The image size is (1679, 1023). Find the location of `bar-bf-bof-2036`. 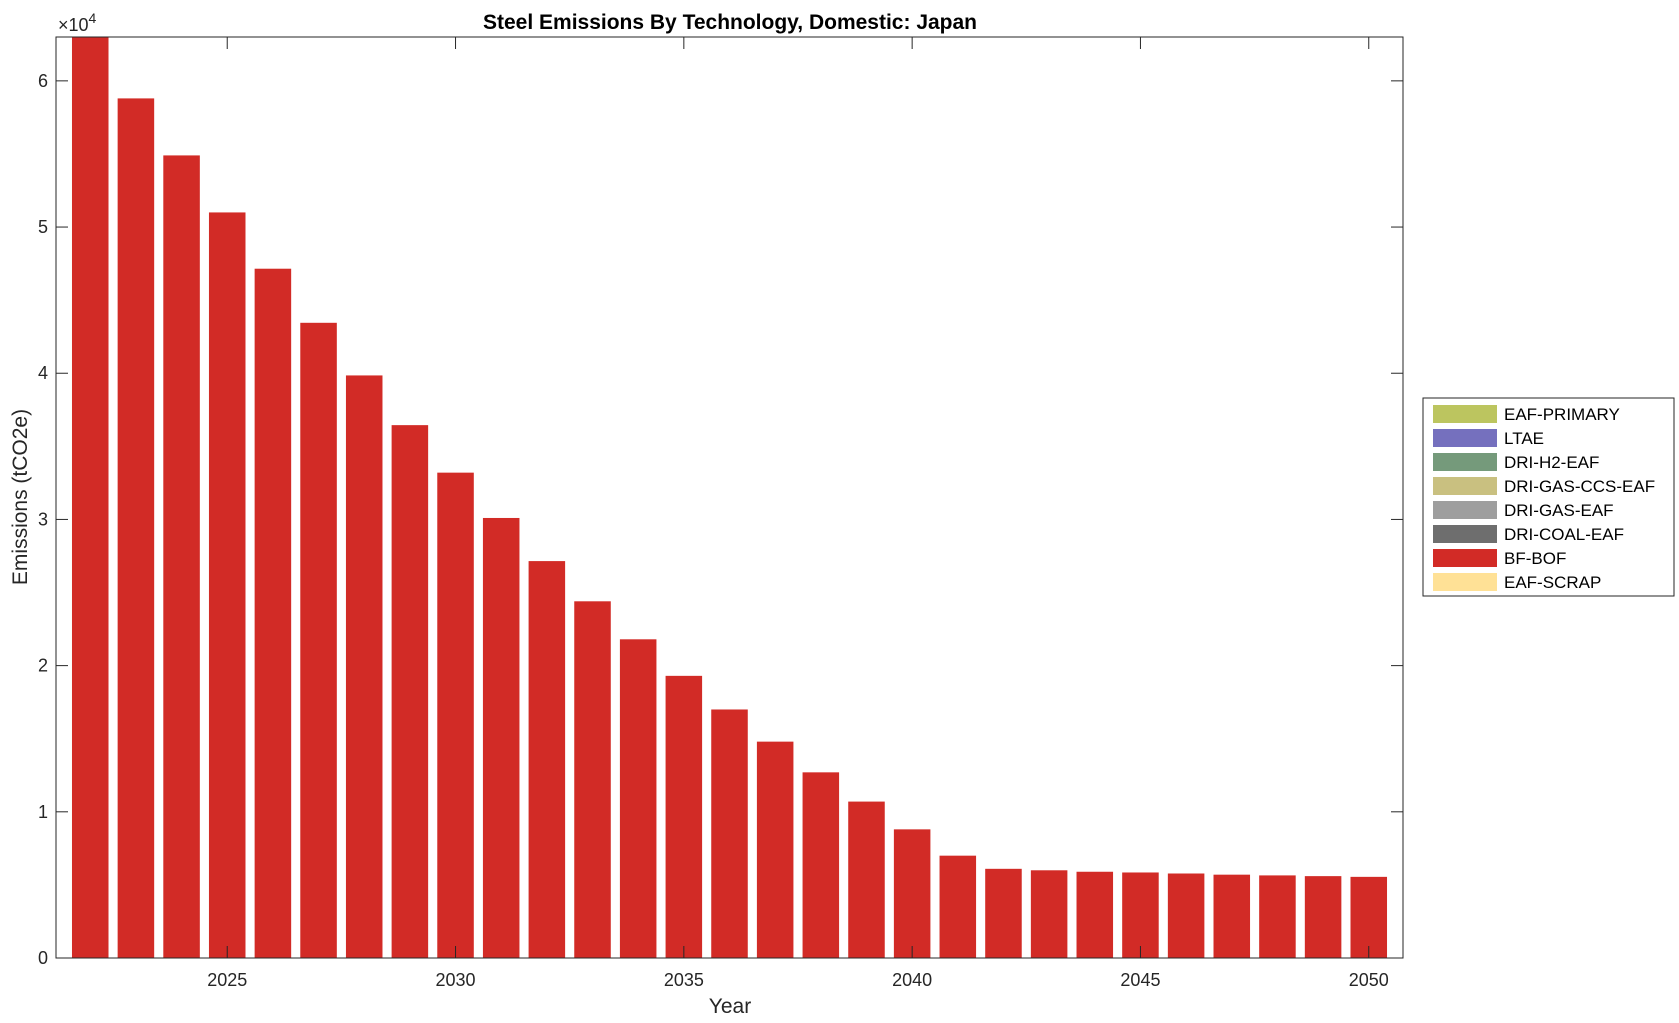

bar-bf-bof-2036 is located at coordinates (729, 833).